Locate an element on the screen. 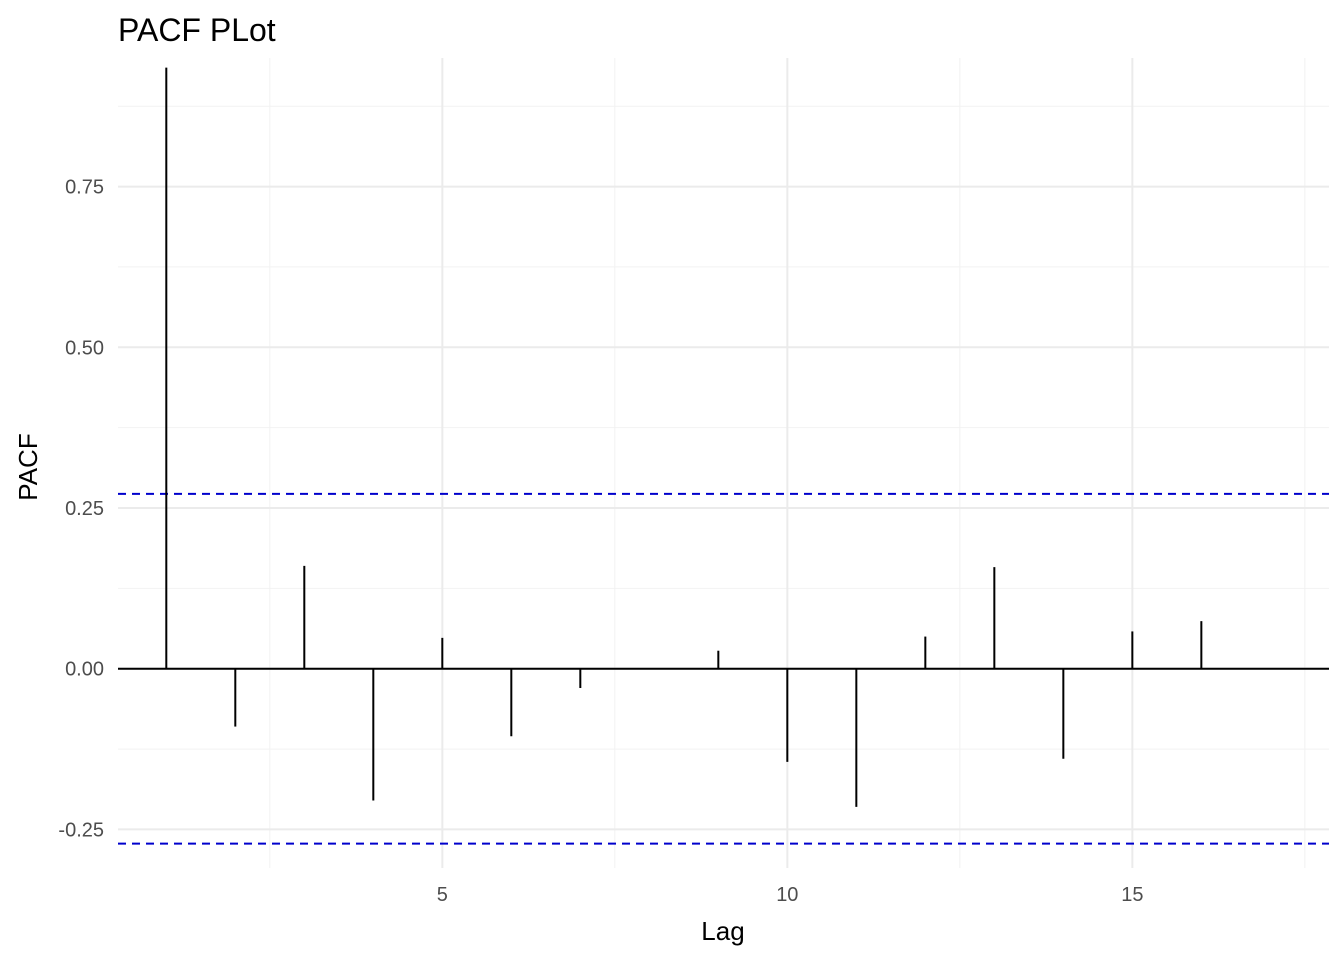 This screenshot has height=960, width=1344. y-tick-label: 0.75 is located at coordinates (84, 188).